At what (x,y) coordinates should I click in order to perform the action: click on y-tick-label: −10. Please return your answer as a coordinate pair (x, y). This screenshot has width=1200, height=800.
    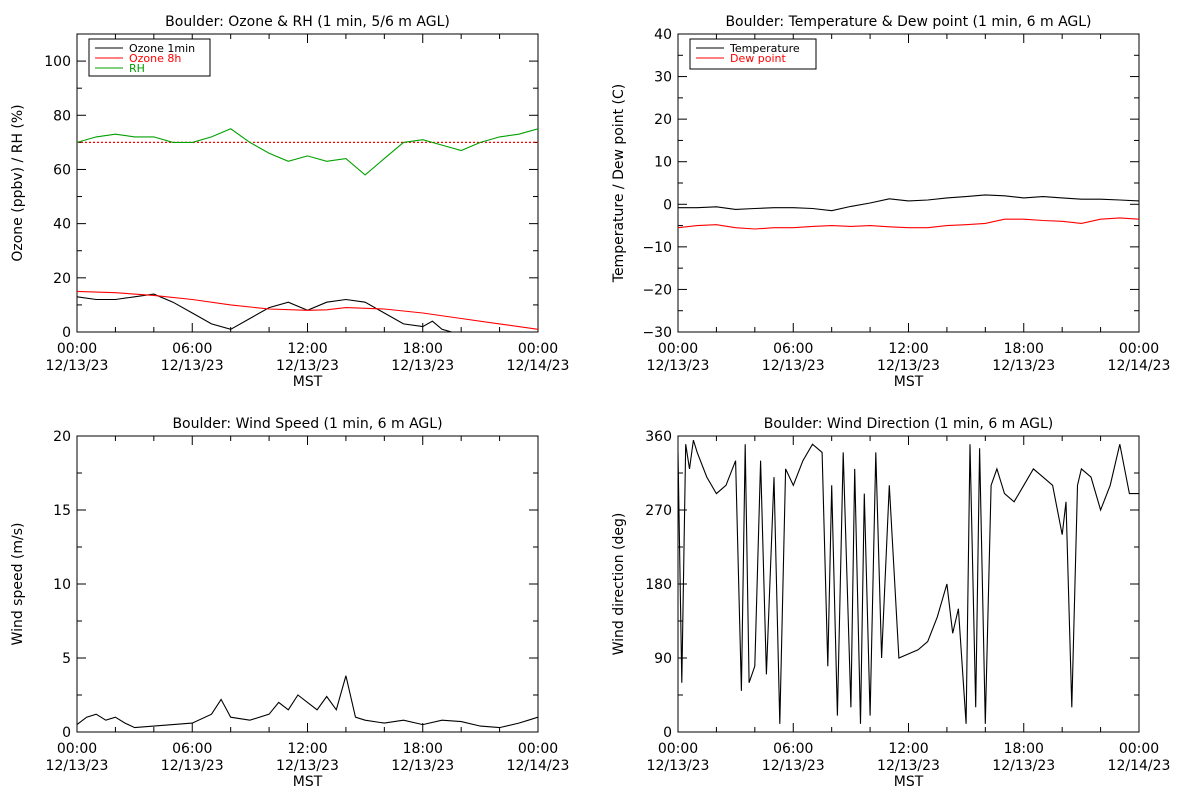
    Looking at the image, I should click on (657, 248).